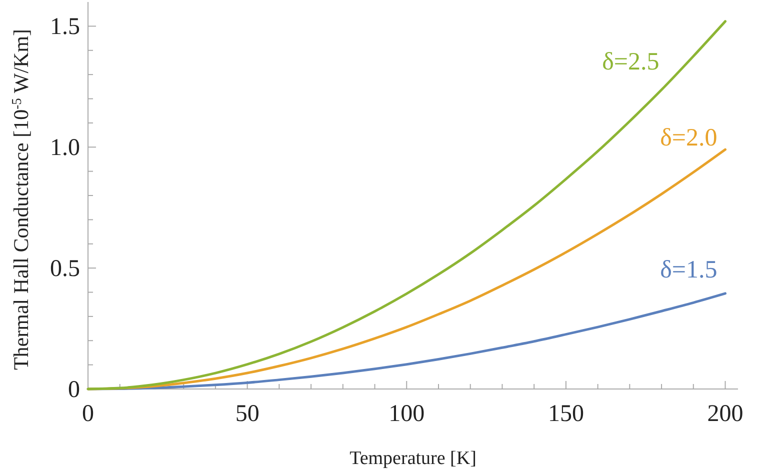  I want to click on x-tick-label: 150, so click(566, 414).